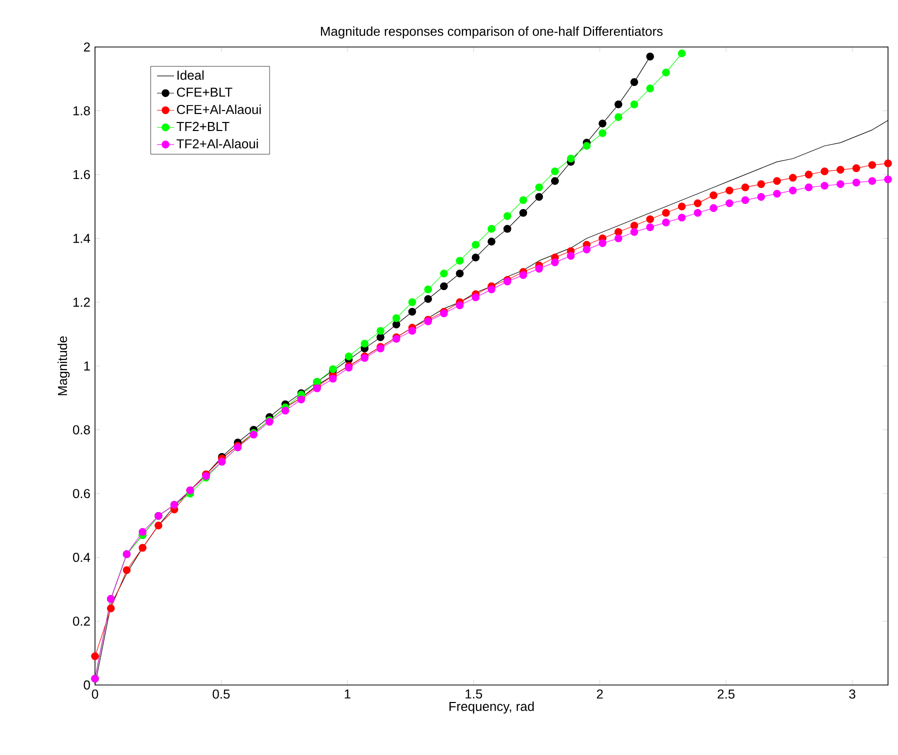  I want to click on chart-title: Magnitude responses comparison of one-half Differentiators, so click(491, 32).